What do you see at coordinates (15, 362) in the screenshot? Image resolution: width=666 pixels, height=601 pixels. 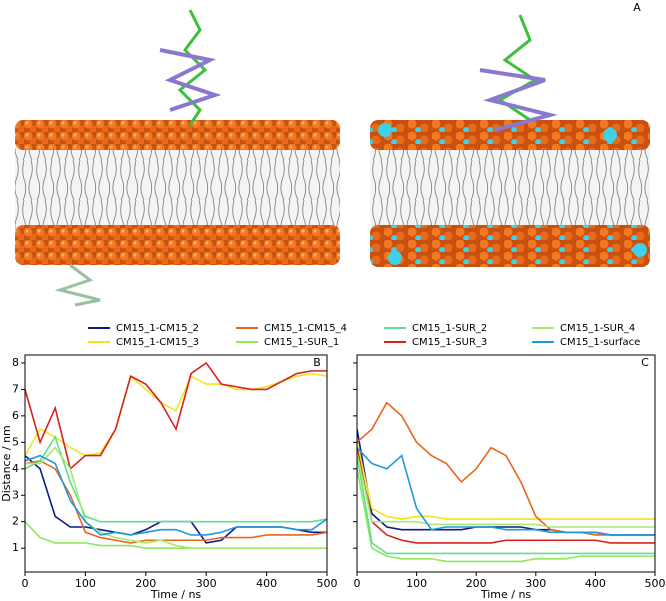 I see `y-tick-label: 8` at bounding box center [15, 362].